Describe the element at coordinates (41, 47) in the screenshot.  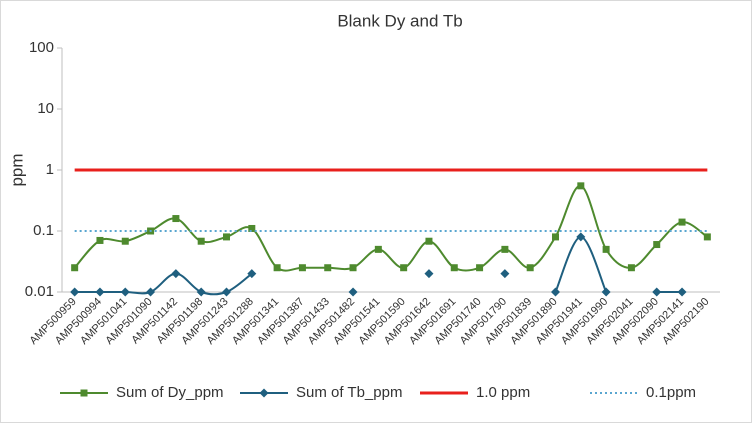
I see `y-tick-label: 100` at that location.